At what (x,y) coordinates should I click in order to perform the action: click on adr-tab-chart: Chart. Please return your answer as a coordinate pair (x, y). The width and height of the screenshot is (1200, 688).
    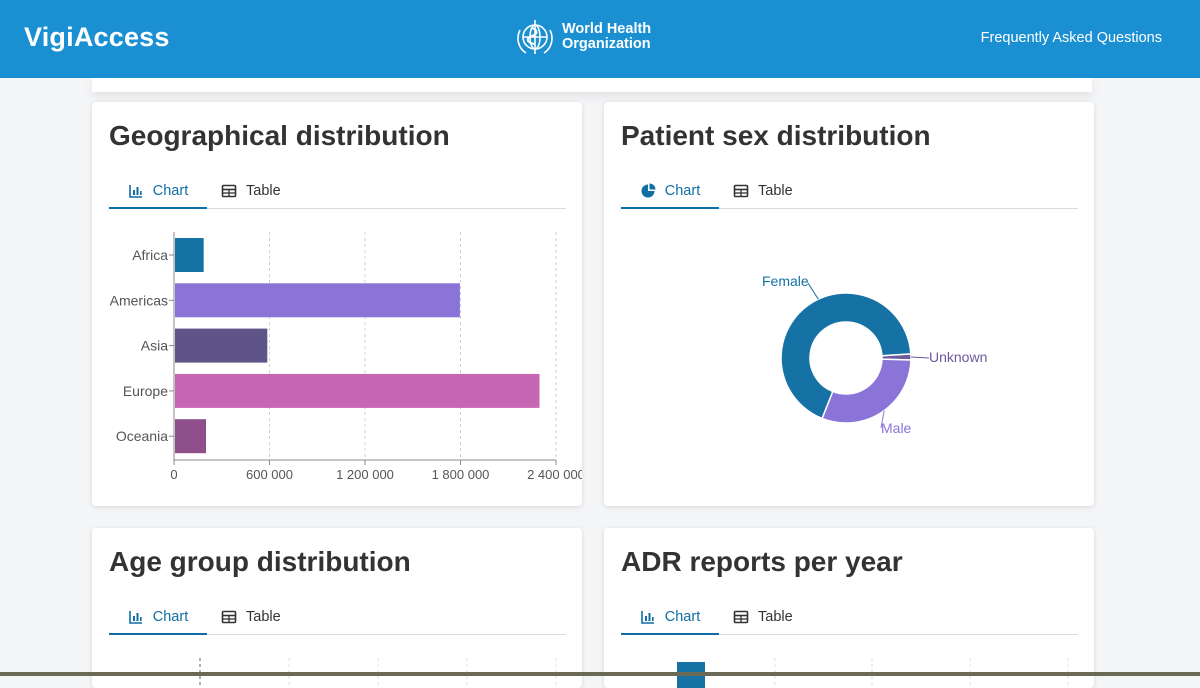
    Looking at the image, I should click on (670, 617).